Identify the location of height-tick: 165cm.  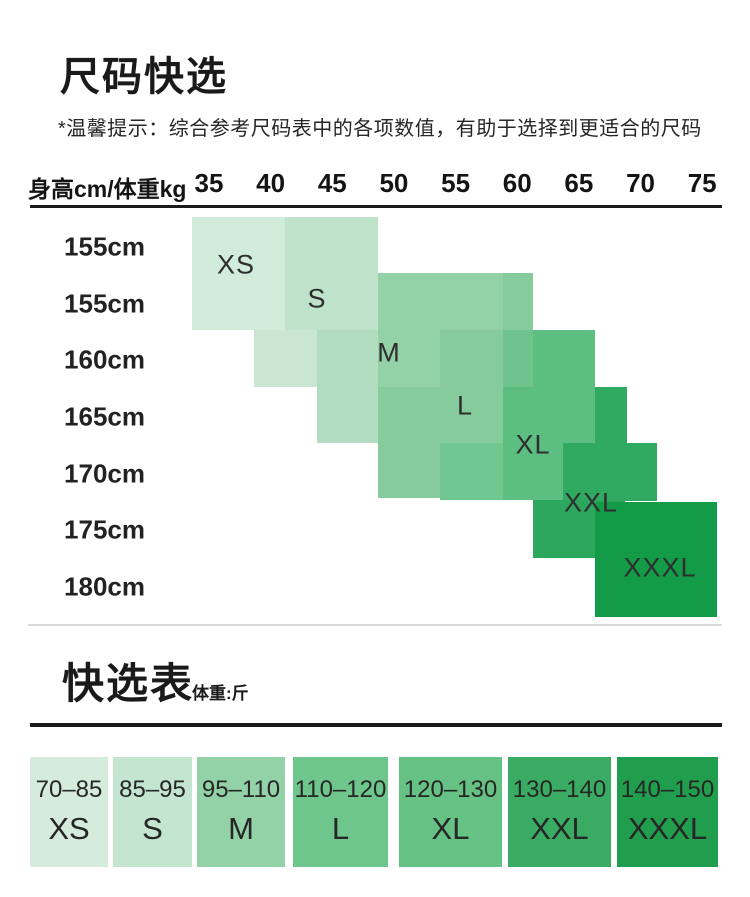
(104, 416).